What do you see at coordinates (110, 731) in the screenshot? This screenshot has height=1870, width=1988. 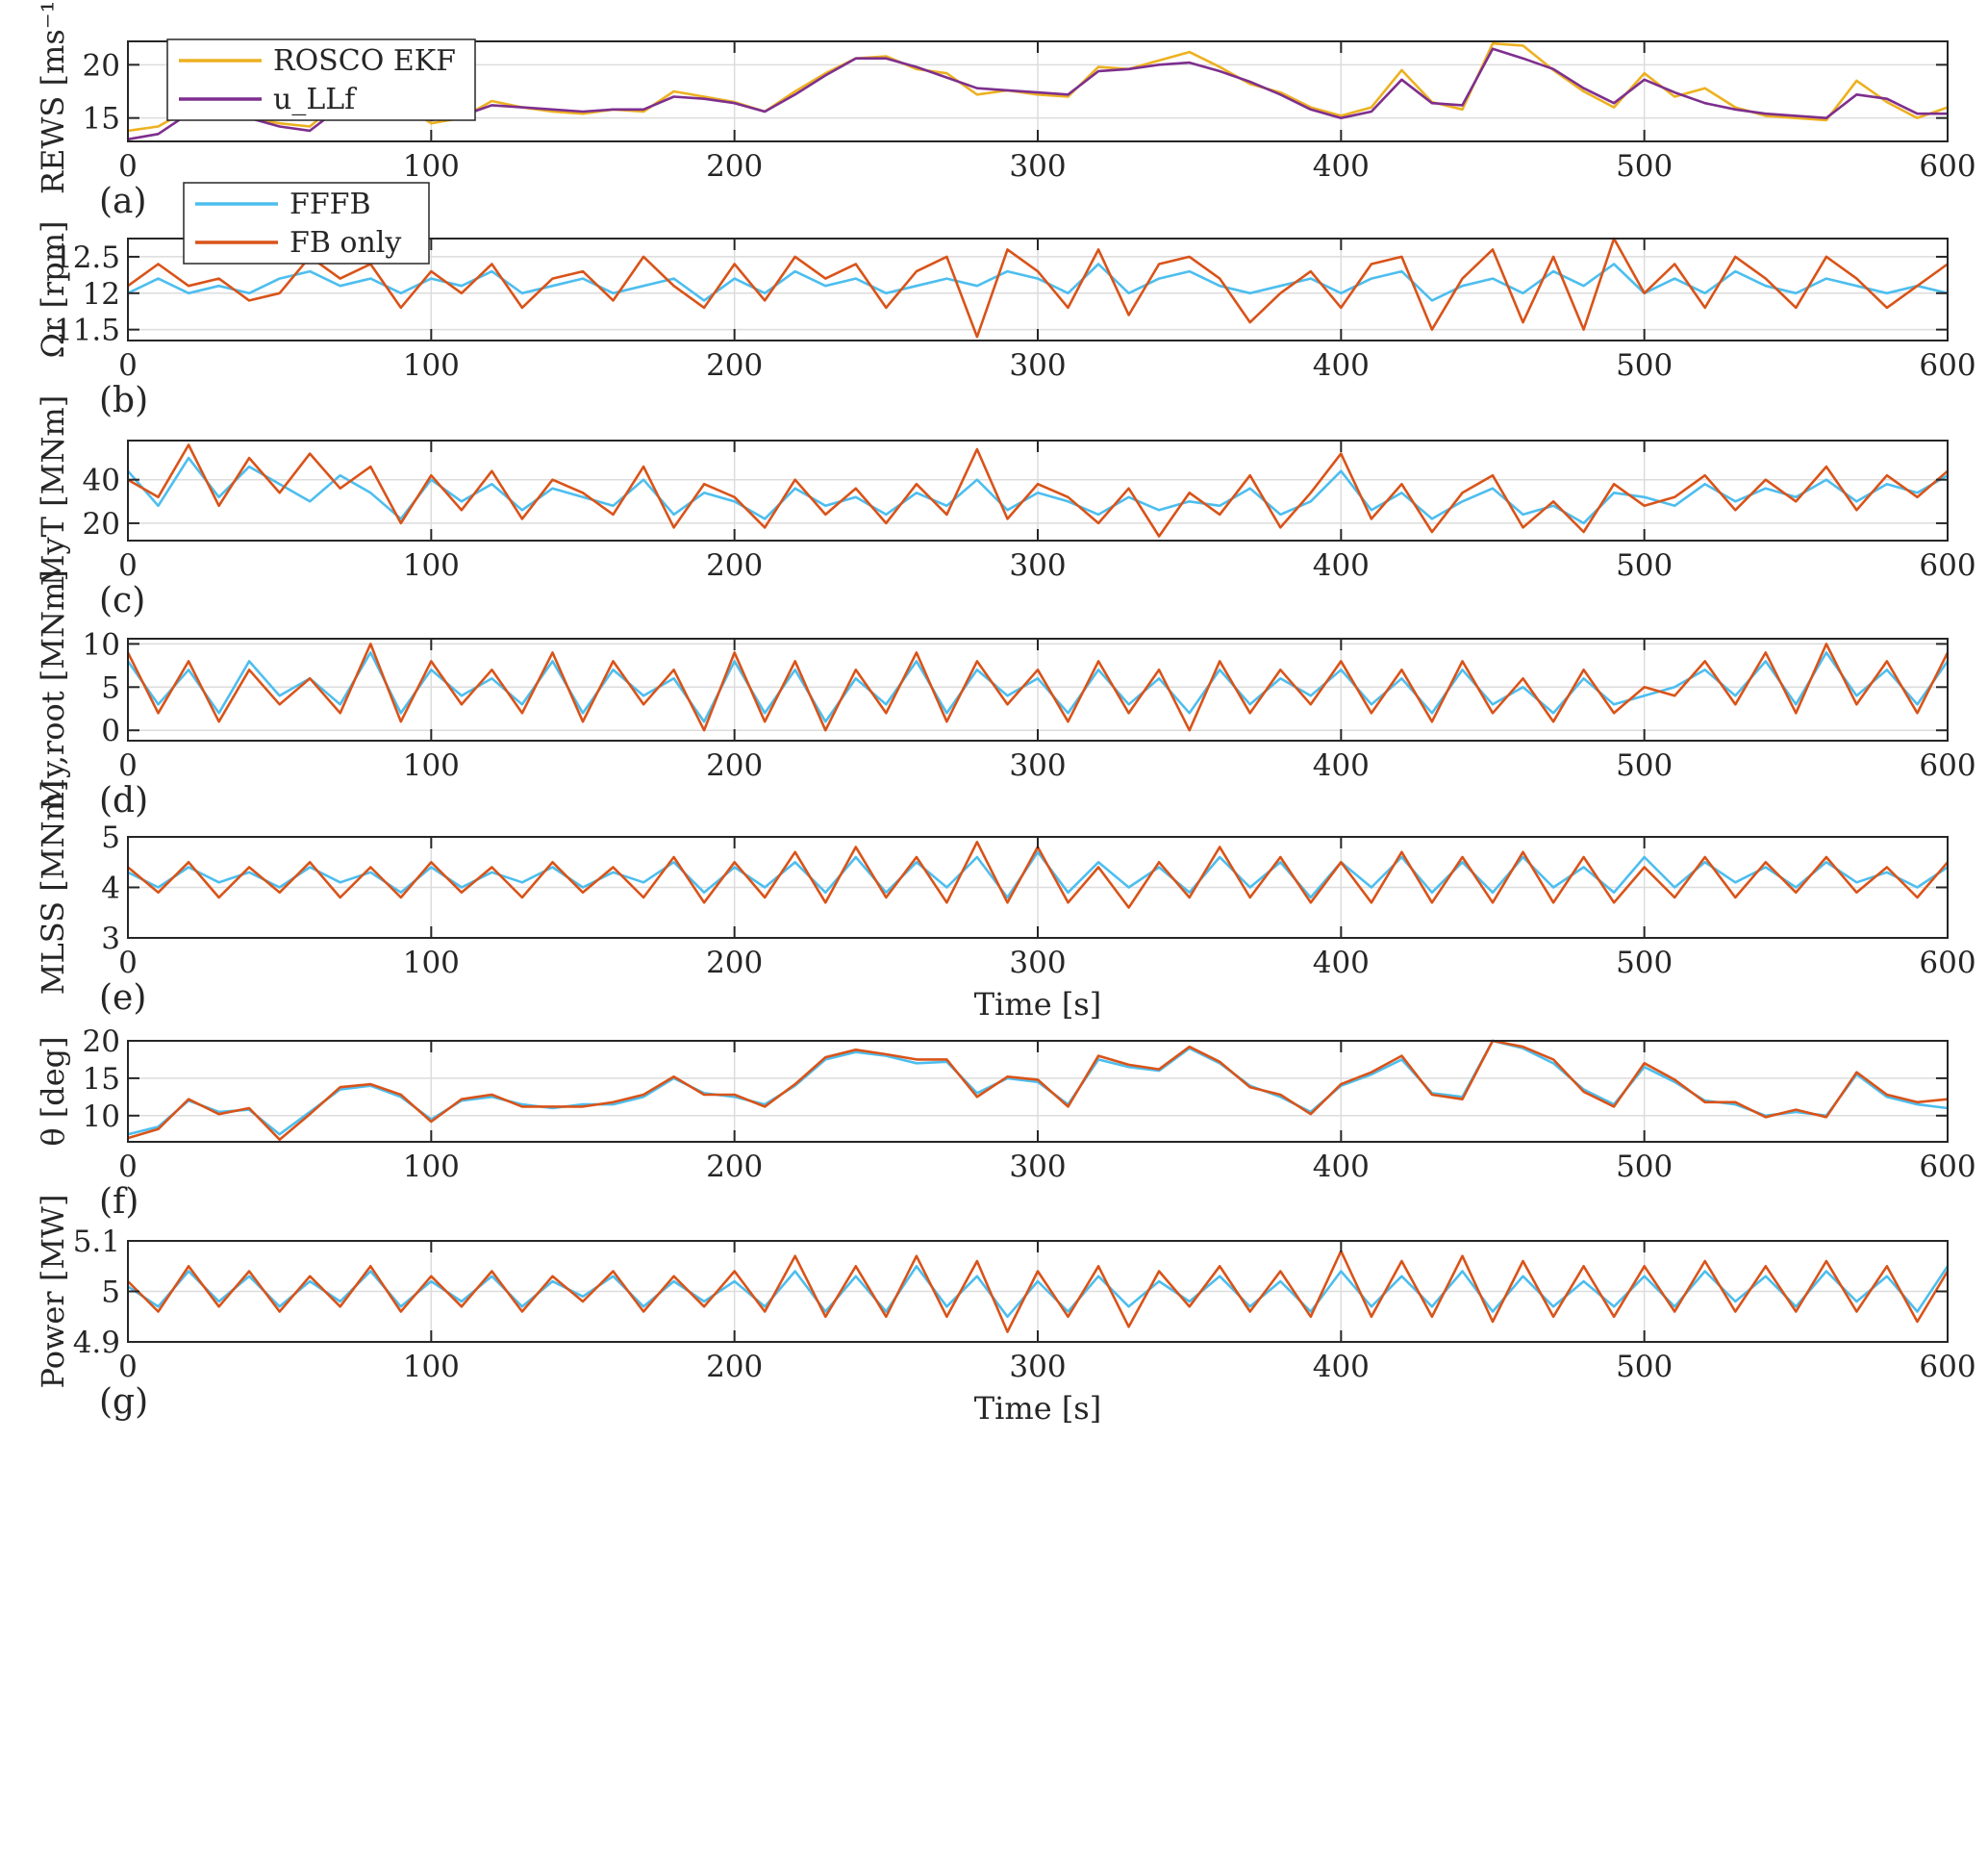 I see `y-tick-label: 0` at bounding box center [110, 731].